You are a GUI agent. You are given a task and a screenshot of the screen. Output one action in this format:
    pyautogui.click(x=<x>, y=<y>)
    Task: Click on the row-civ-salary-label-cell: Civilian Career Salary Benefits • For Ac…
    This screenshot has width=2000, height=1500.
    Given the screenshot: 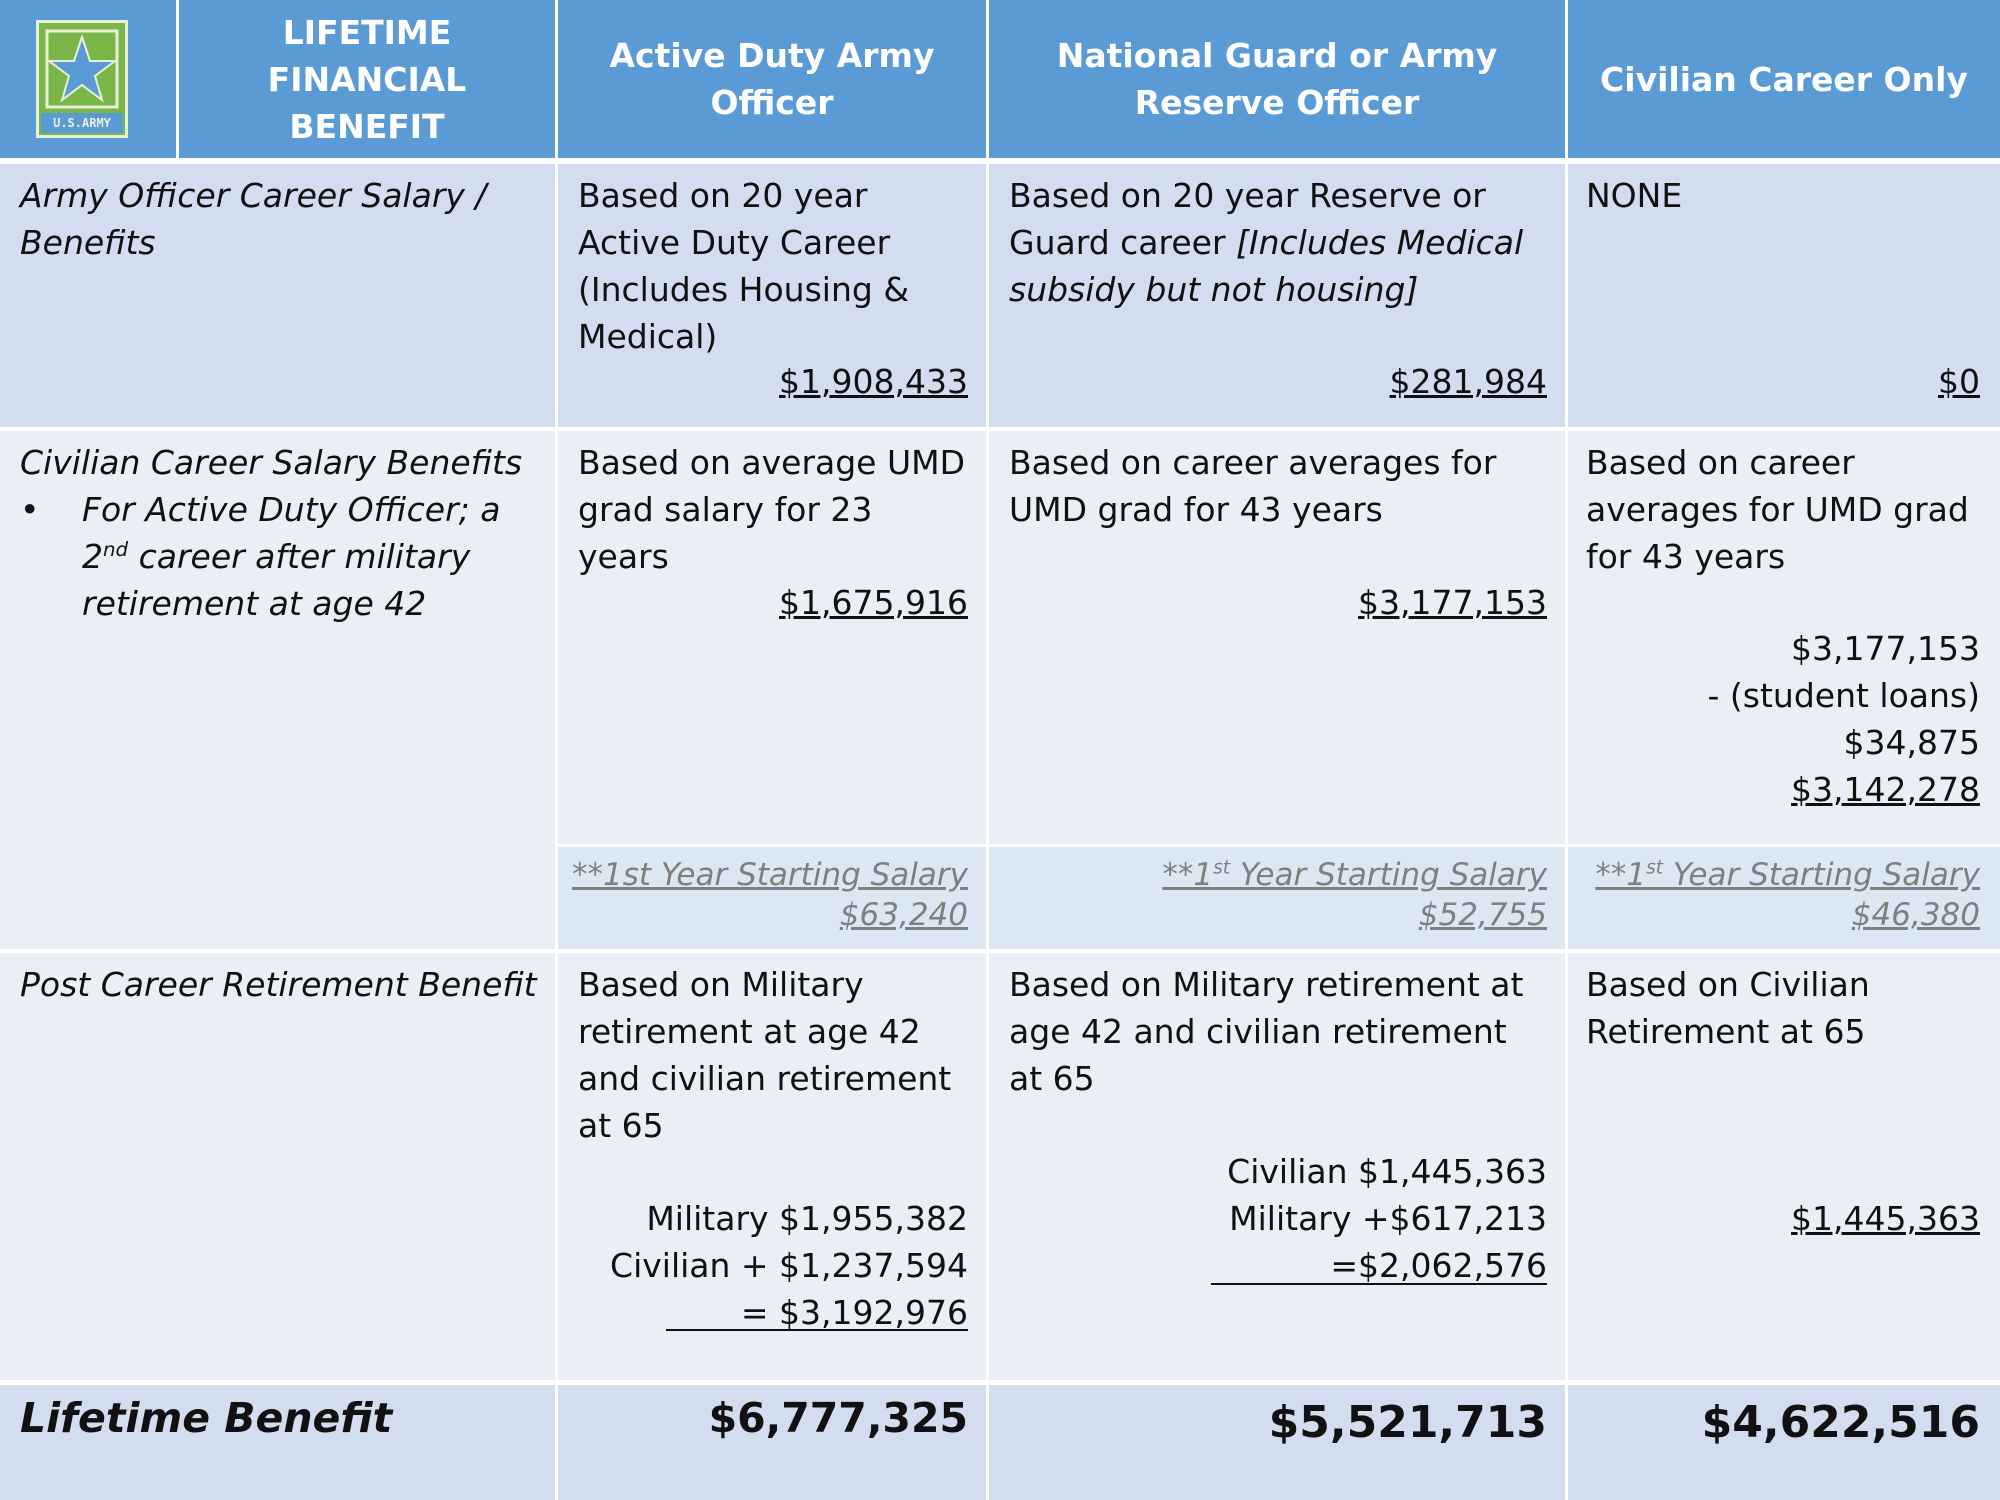 What is the action you would take?
    pyautogui.click(x=277, y=690)
    